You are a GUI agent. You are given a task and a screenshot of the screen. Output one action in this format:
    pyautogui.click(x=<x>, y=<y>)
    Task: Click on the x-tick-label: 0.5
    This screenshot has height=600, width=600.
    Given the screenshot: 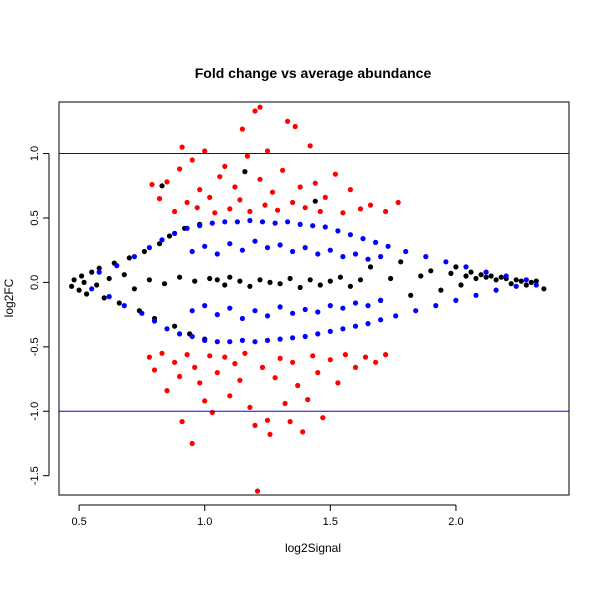 What is the action you would take?
    pyautogui.click(x=78, y=522)
    